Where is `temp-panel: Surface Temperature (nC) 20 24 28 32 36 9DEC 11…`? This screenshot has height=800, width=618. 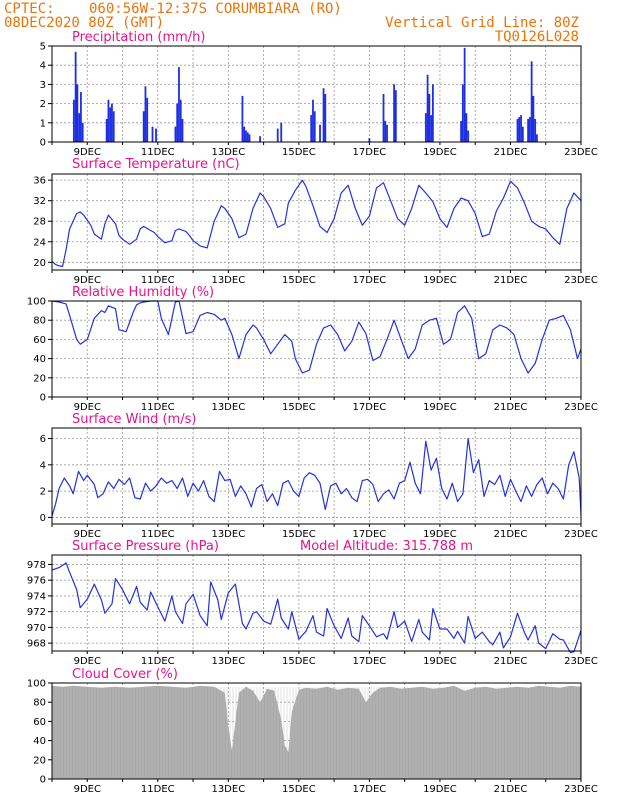
temp-panel: Surface Temperature (nC) 20 24 28 32 36 9DEC 11… is located at coordinates (315, 221).